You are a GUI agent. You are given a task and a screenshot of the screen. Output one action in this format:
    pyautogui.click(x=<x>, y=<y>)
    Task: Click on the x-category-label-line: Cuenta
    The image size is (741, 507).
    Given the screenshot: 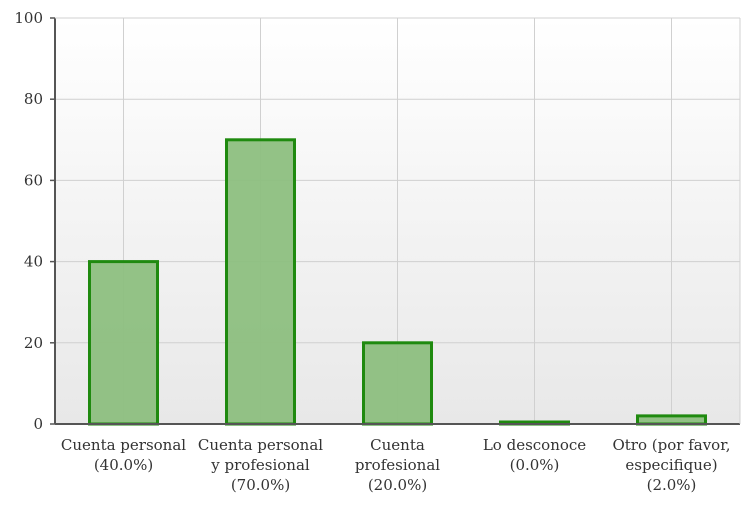 What is the action you would take?
    pyautogui.click(x=397, y=445)
    